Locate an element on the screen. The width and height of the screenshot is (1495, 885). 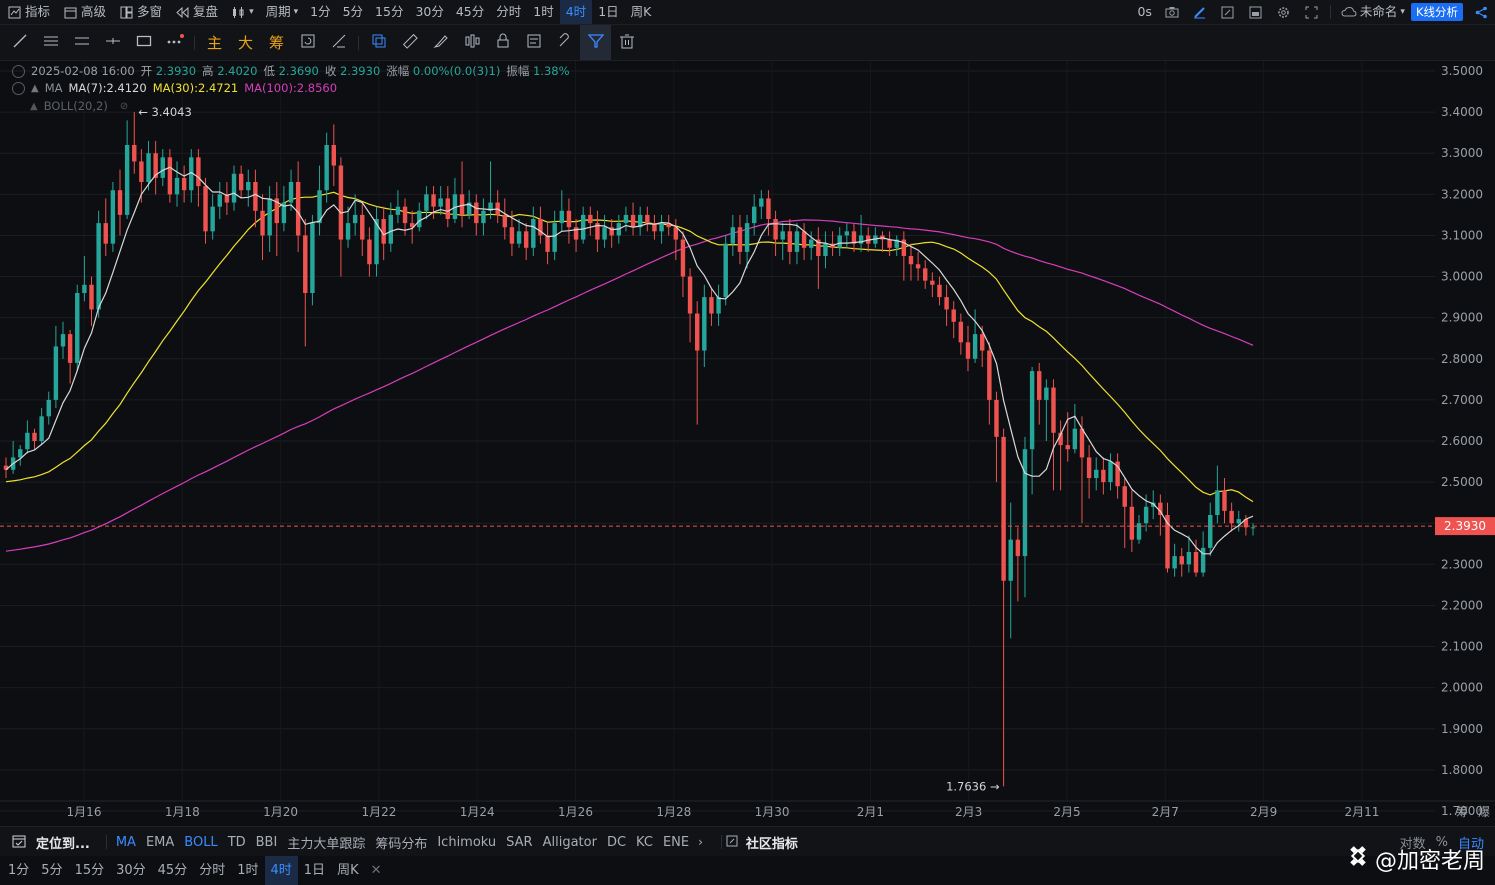
trendline-tool is located at coordinates (19, 42).